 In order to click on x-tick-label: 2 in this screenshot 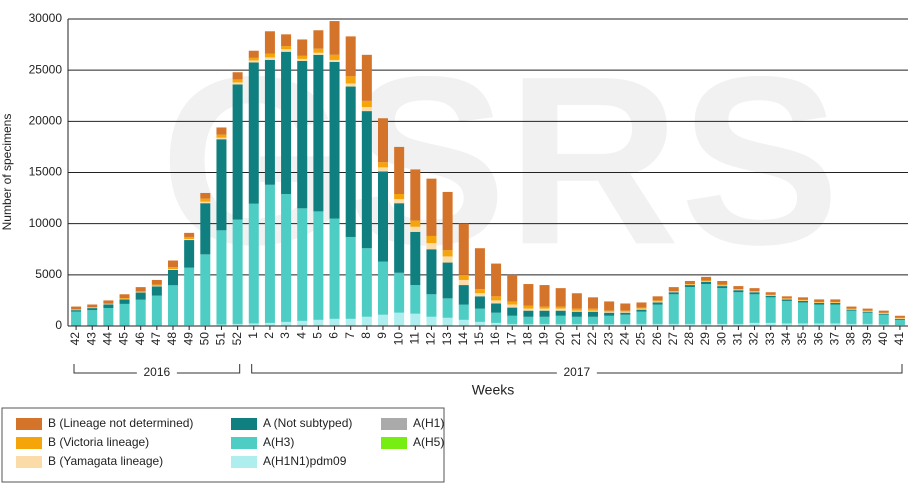, I will do `click(269, 335)`.